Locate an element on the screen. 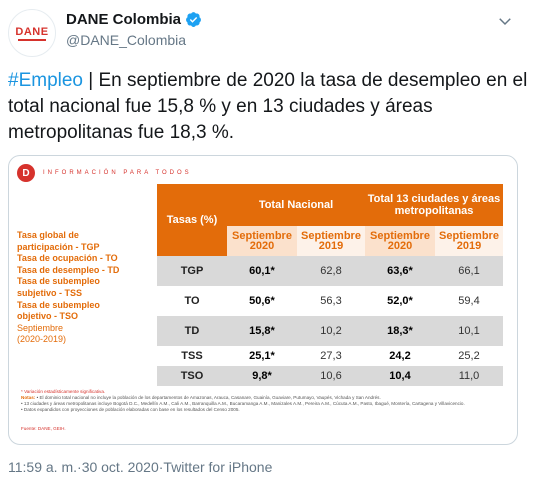  table-cell: 11,0 is located at coordinates (469, 376).